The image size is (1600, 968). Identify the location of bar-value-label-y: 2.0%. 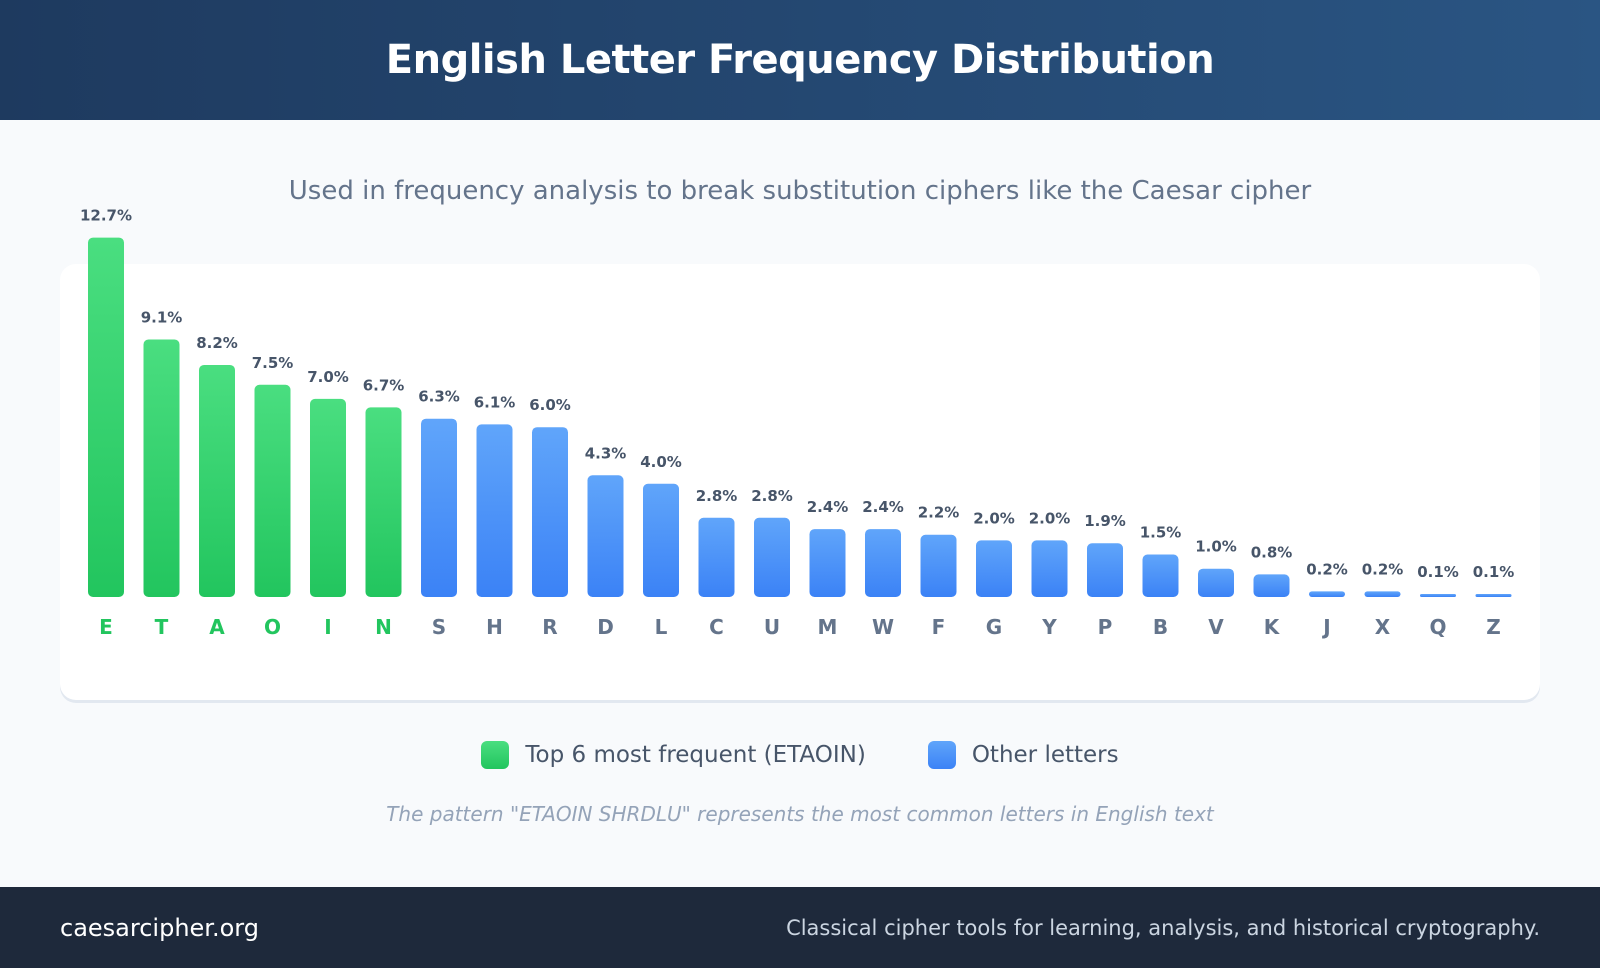
(1050, 518).